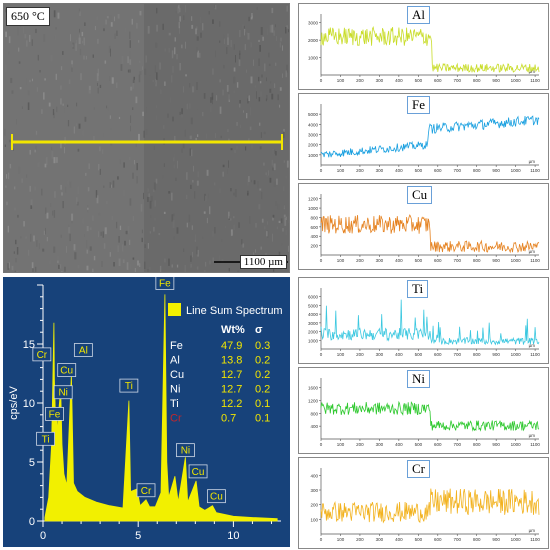 Image resolution: width=550 pixels, height=550 pixels. What do you see at coordinates (477, 539) in the screenshot?
I see `linescan-x-tick-label: 800` at bounding box center [477, 539].